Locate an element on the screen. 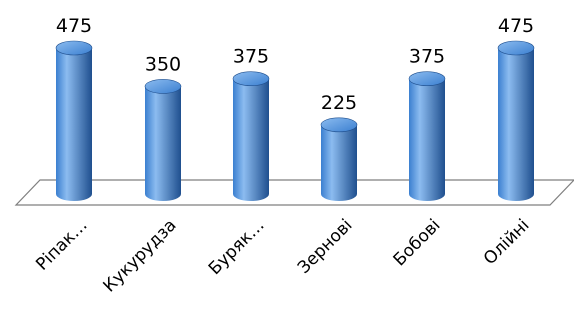 This screenshot has height=320, width=574. category-label: Олійні is located at coordinates (507, 242).